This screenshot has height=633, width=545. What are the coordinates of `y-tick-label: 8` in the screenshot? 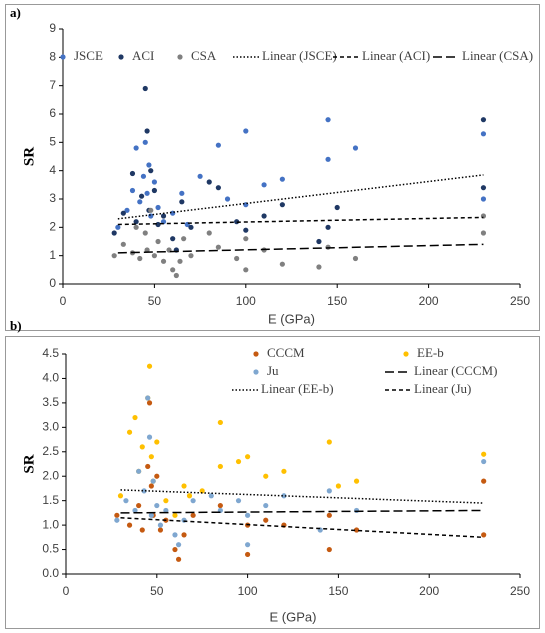 It's located at (52, 57).